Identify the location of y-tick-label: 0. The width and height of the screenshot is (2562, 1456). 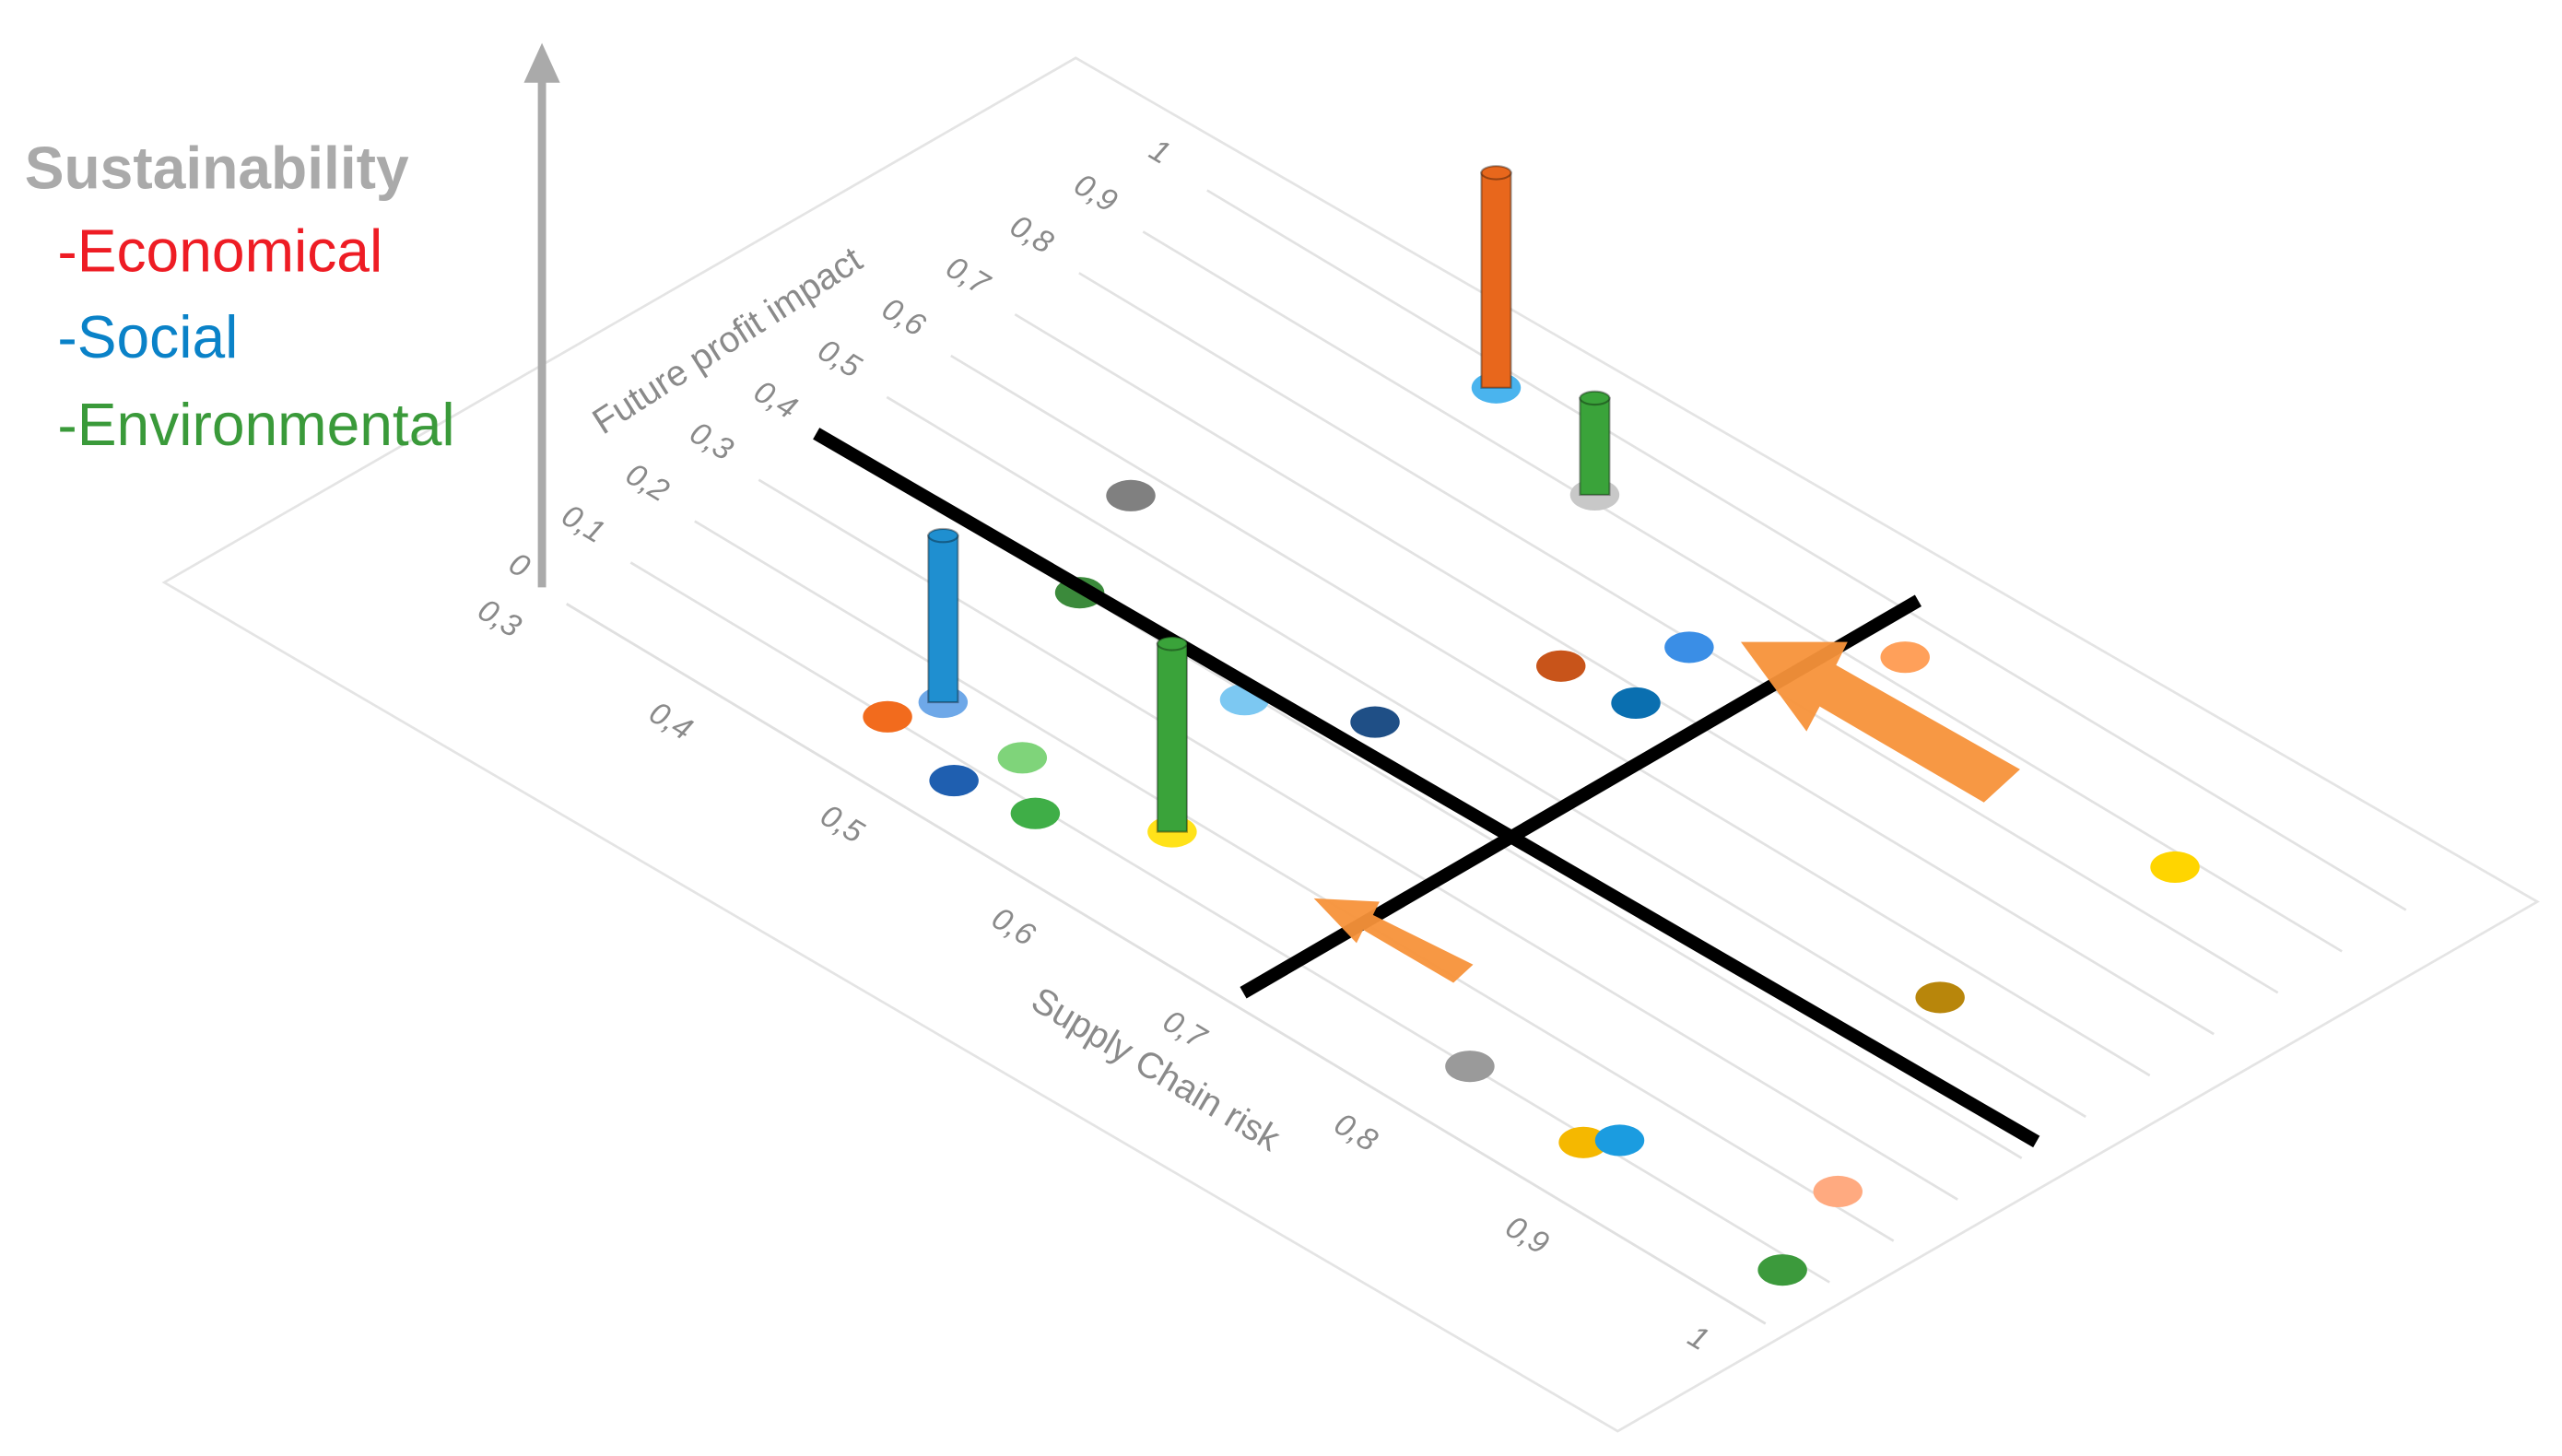
(519, 565).